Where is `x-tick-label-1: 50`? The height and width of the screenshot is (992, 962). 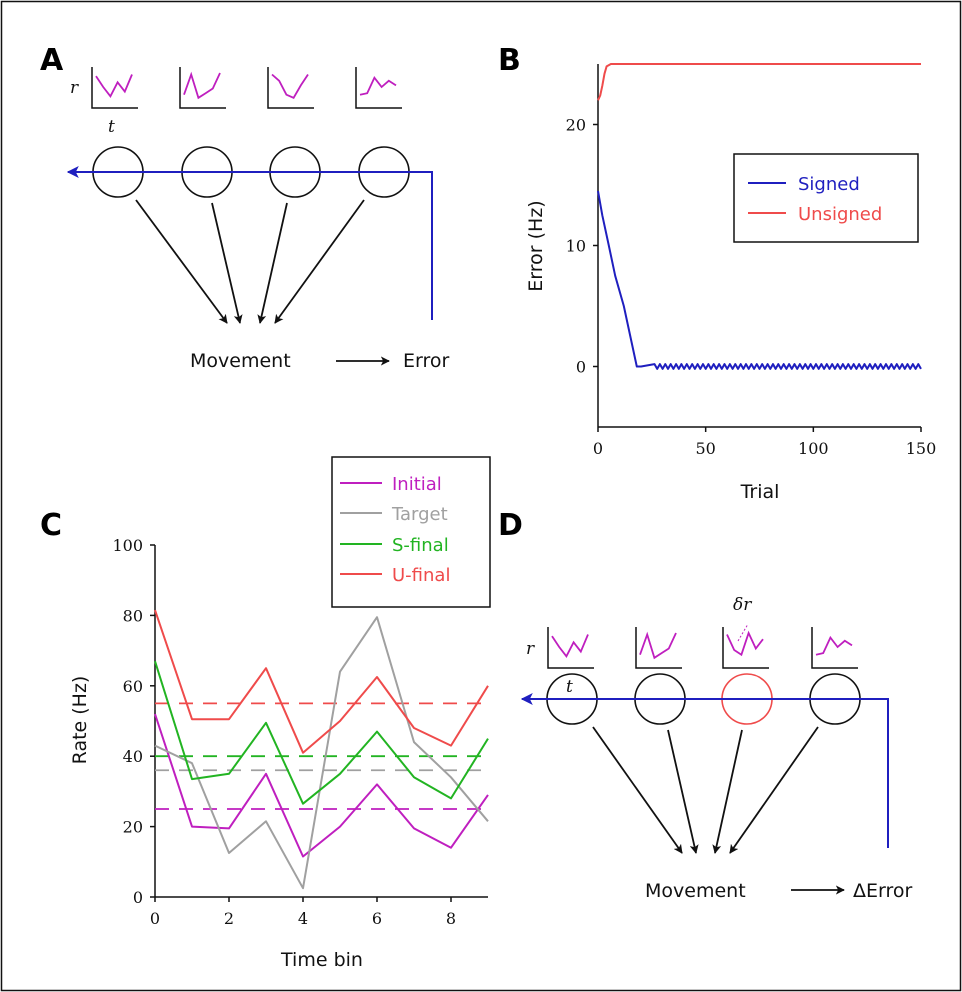 x-tick-label-1: 50 is located at coordinates (705, 448).